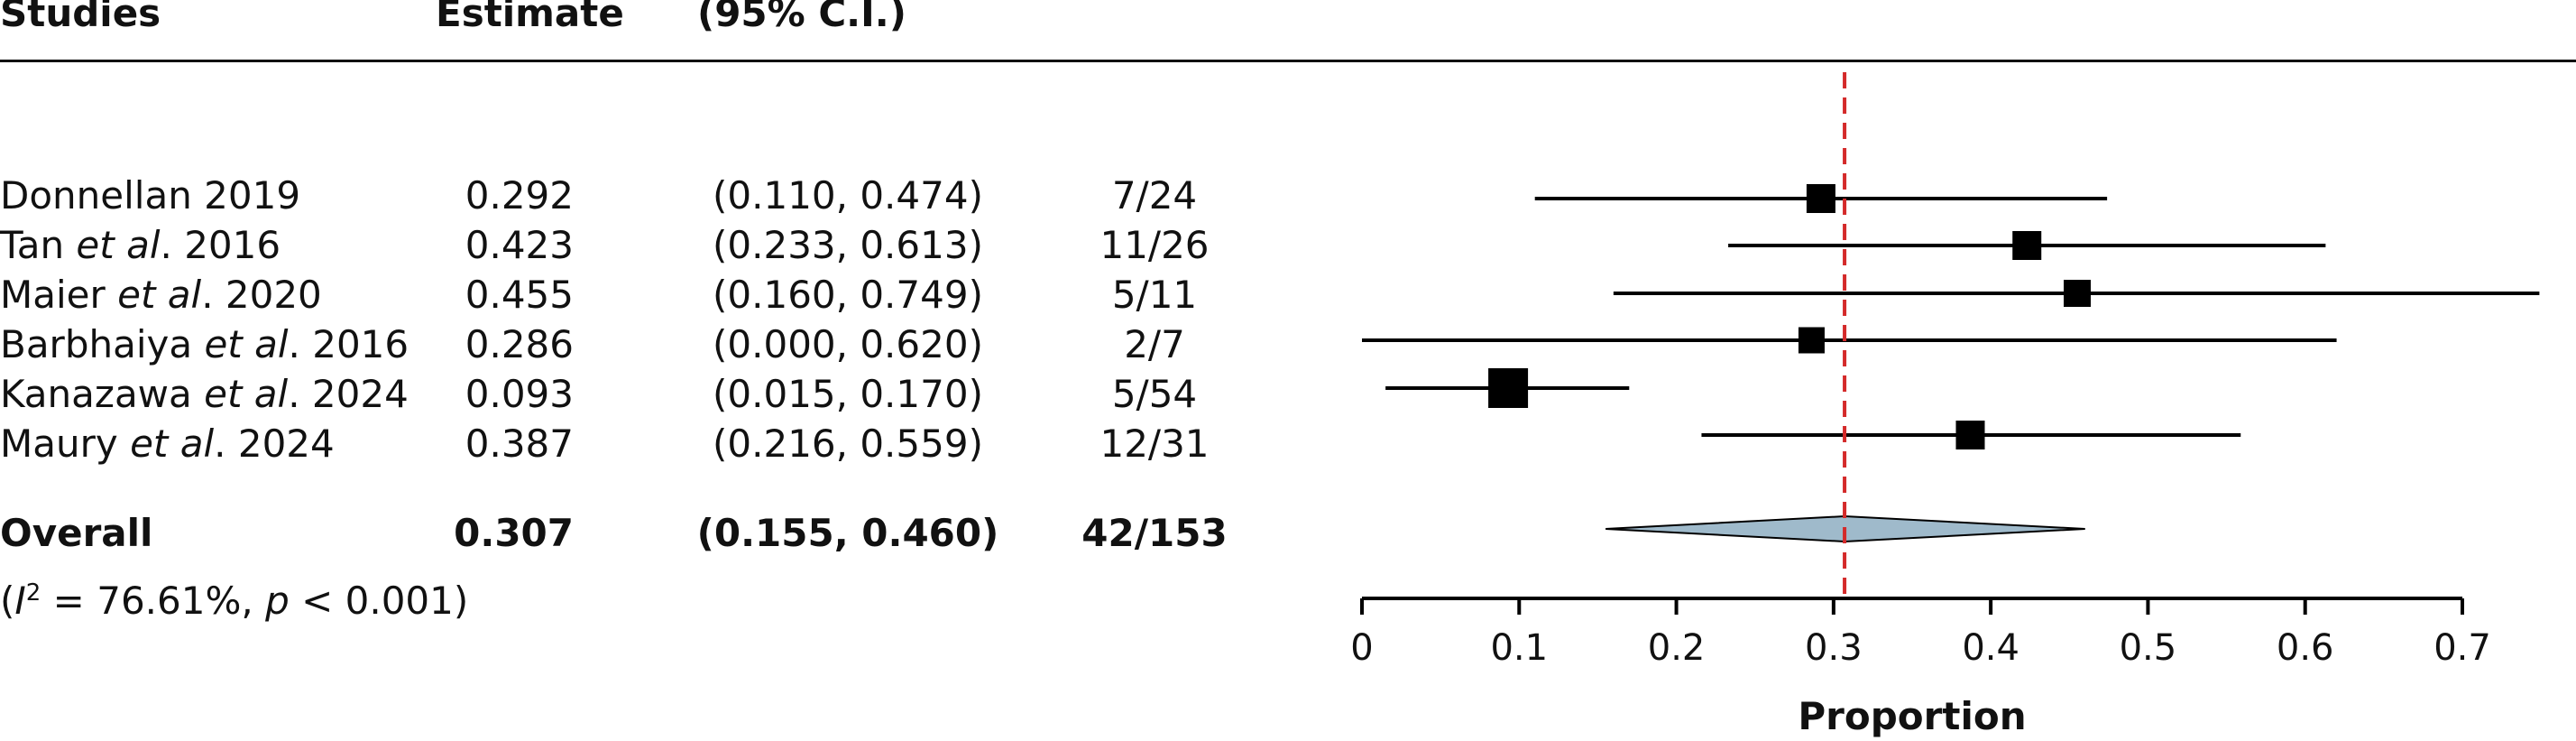 The height and width of the screenshot is (741, 2576). Describe the element at coordinates (514, 533) in the screenshot. I see `overall-estimate: 0.307` at that location.